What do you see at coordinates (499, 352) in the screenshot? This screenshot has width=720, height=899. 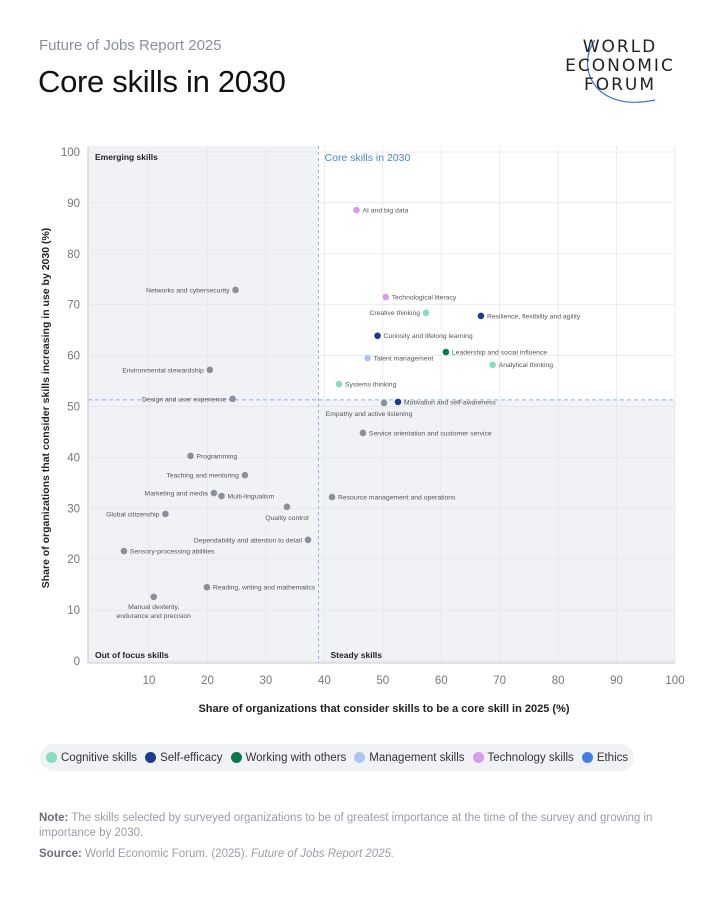 I see `data-label: Leadership and social influence` at bounding box center [499, 352].